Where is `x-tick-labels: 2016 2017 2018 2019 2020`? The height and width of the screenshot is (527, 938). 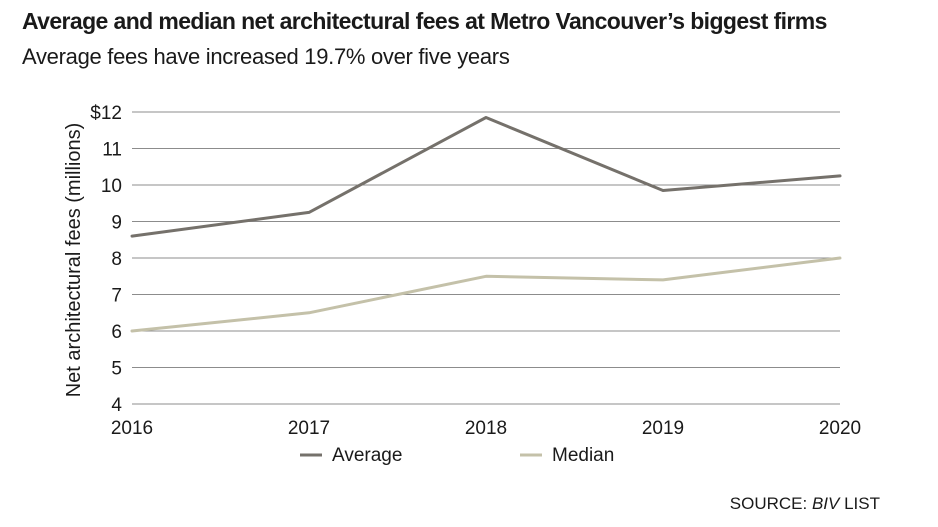 x-tick-labels: 2016 2017 2018 2019 2020 is located at coordinates (486, 428).